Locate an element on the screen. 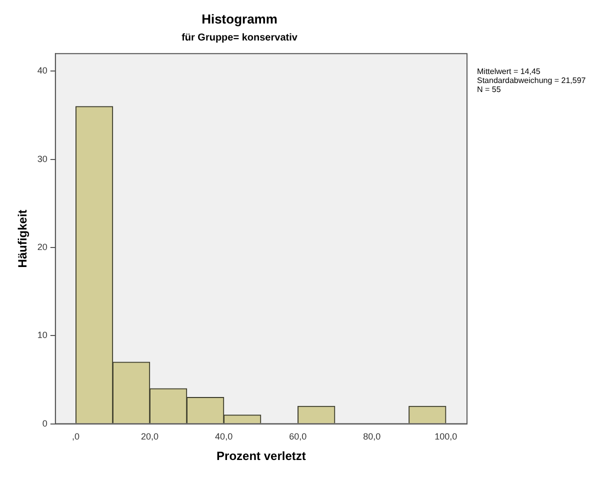  y-tick-label: 0 is located at coordinates (45, 423).